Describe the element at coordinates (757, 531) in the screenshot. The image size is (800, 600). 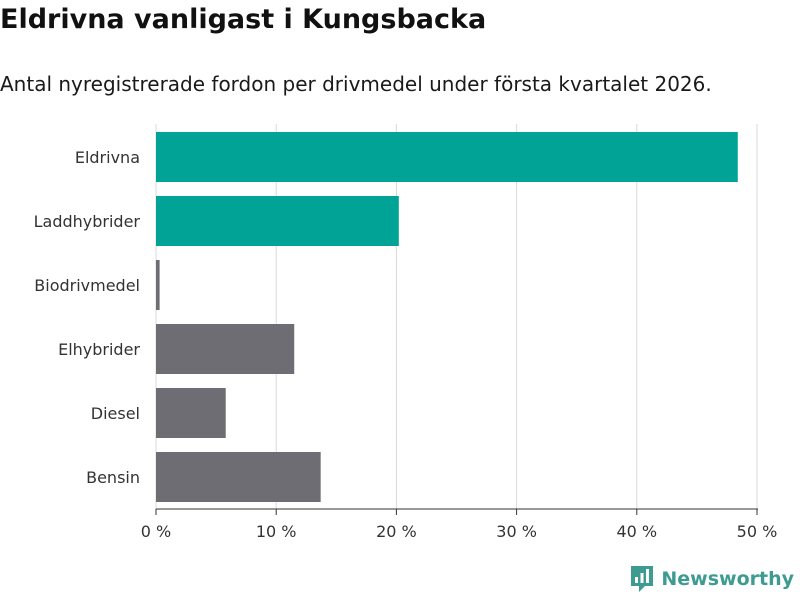
I see `x-tick-label: 50 %` at that location.